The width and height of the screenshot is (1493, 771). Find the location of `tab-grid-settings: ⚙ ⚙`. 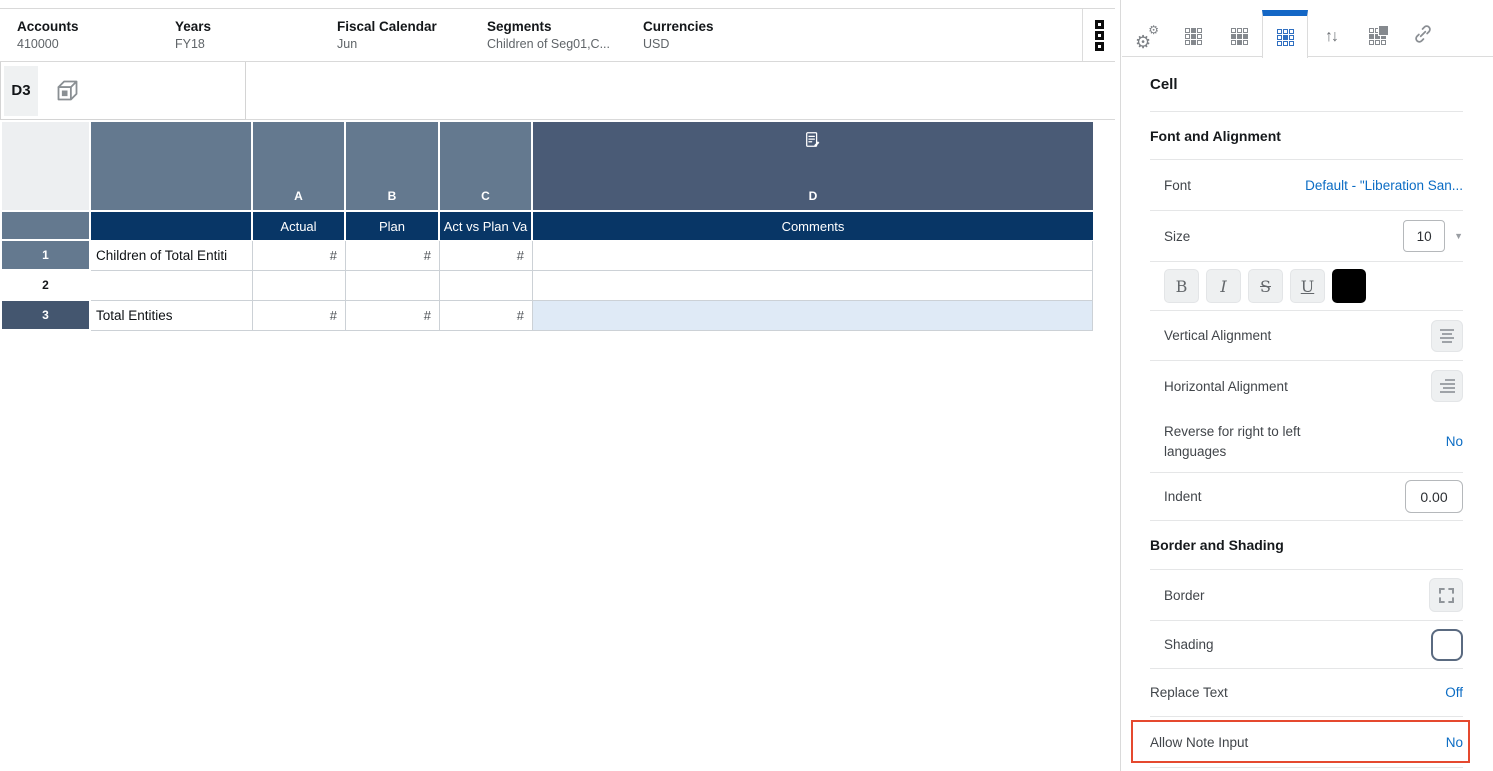

tab-grid-settings: ⚙ ⚙ is located at coordinates (1147, 33).